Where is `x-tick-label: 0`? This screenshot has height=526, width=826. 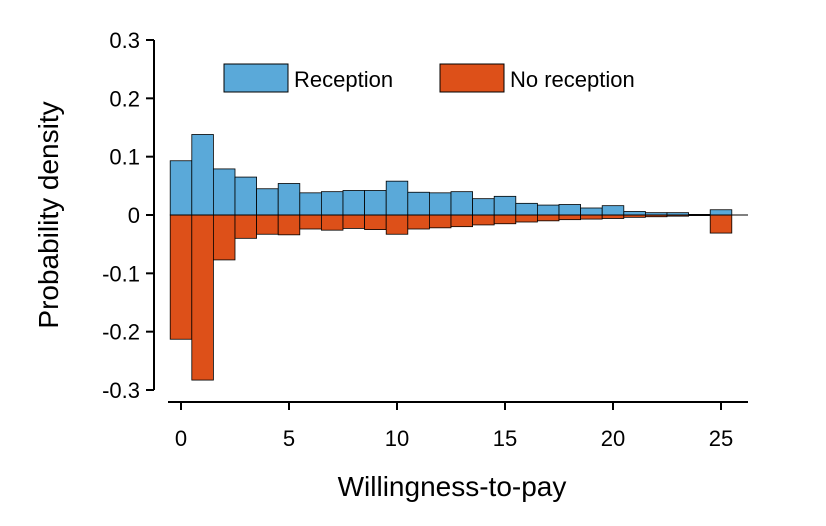 x-tick-label: 0 is located at coordinates (181, 438).